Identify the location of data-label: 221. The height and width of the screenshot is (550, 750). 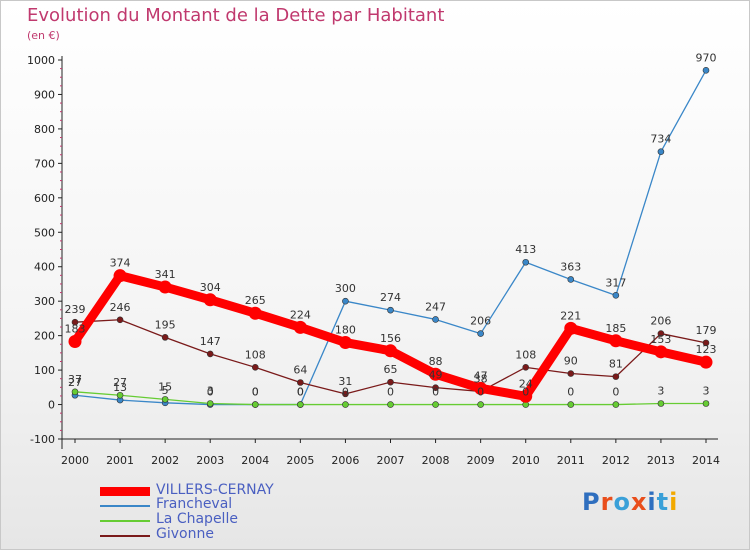
(570, 315).